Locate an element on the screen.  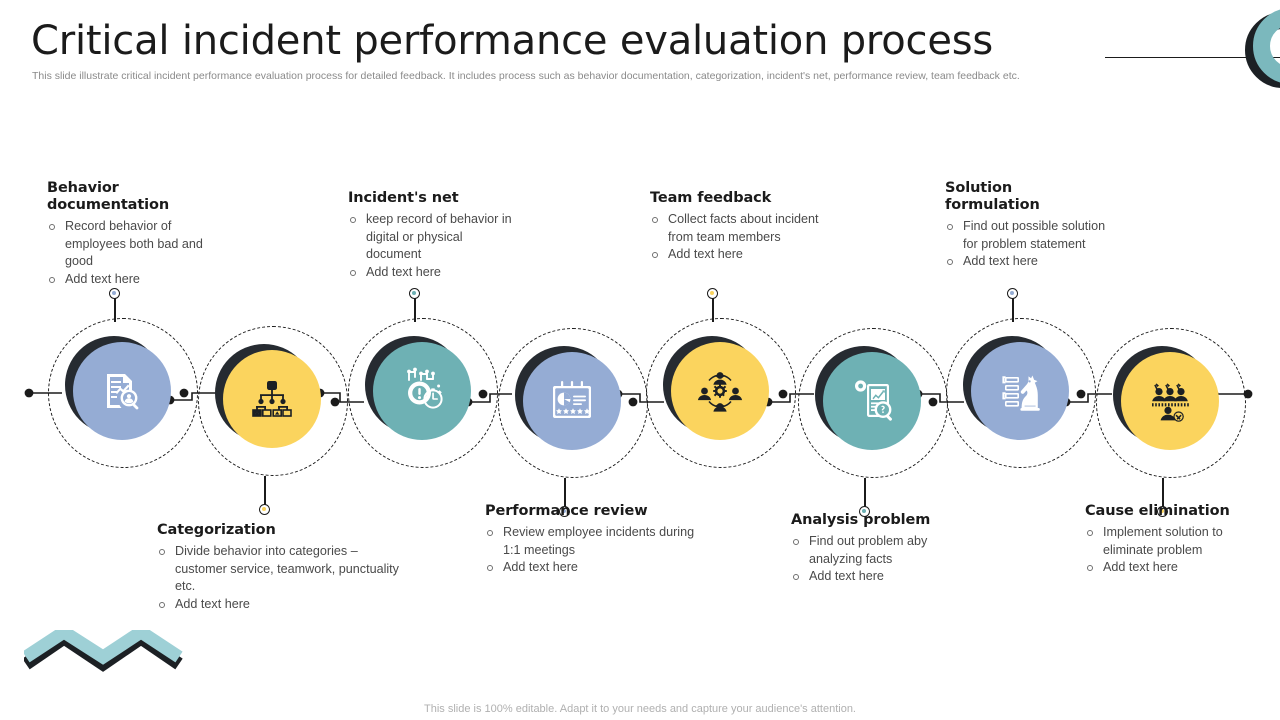
document-search-icon is located at coordinates (123, 392).